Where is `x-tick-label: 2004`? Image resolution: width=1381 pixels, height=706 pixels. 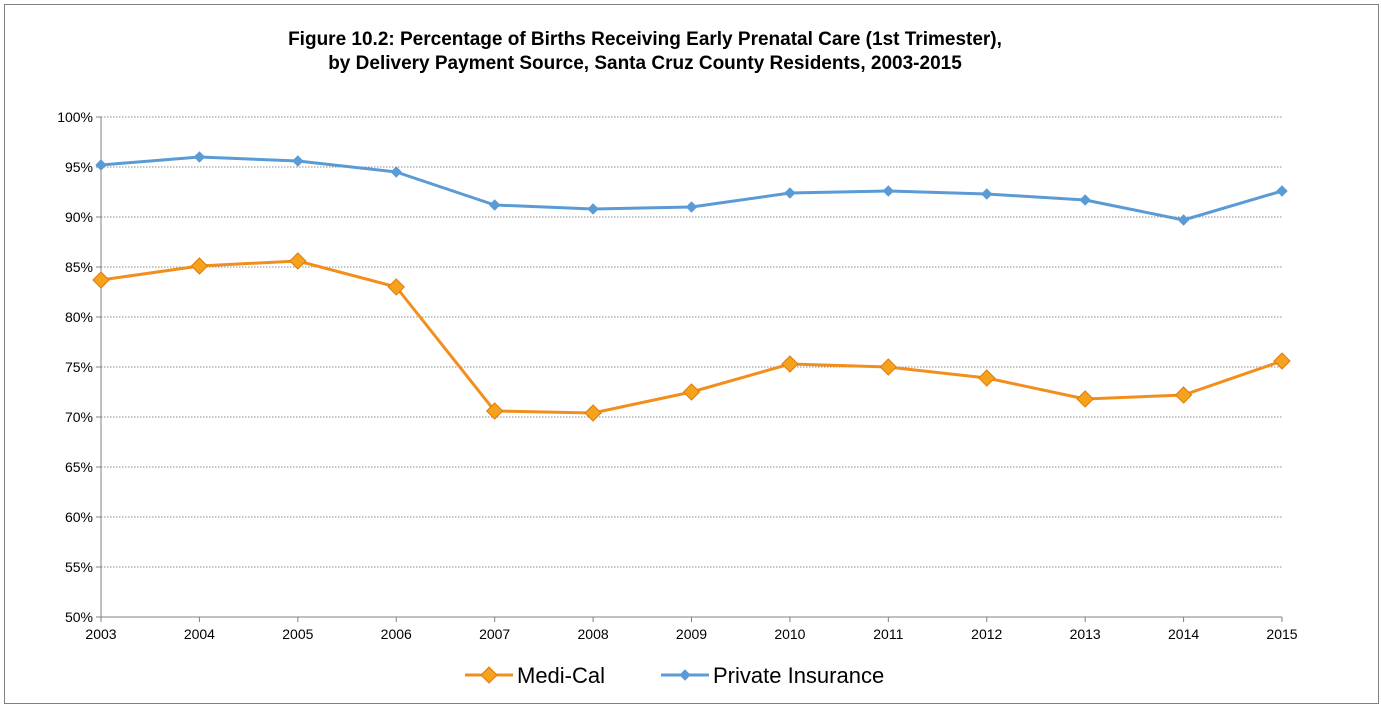 x-tick-label: 2004 is located at coordinates (199, 634).